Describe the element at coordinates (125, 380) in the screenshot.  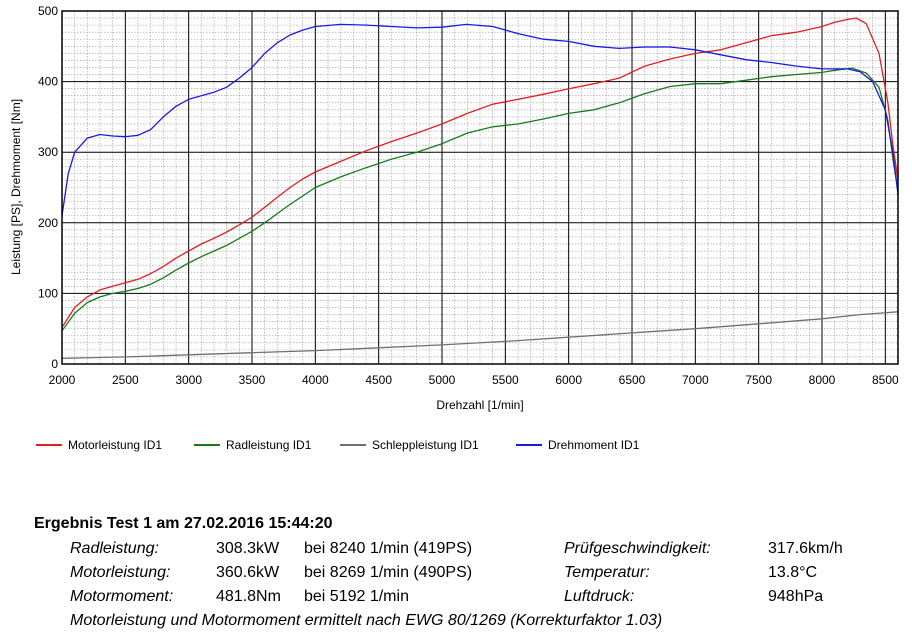
I see `x-tick-label: 2500` at that location.